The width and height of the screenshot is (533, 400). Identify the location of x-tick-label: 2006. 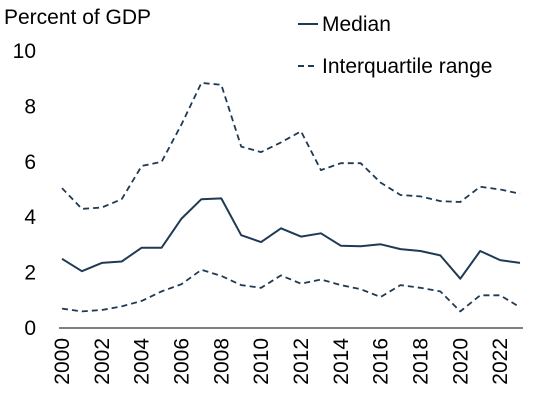
(181, 361).